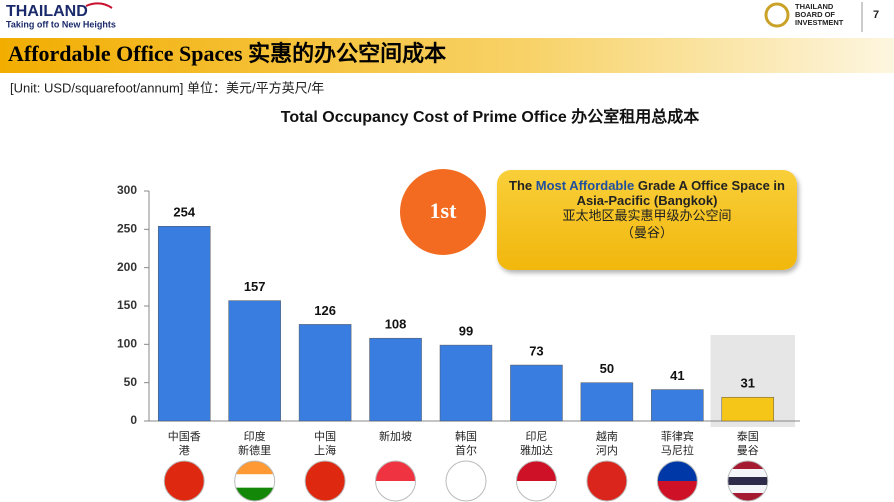  I want to click on x-tick-label: 新加坡, so click(396, 437).